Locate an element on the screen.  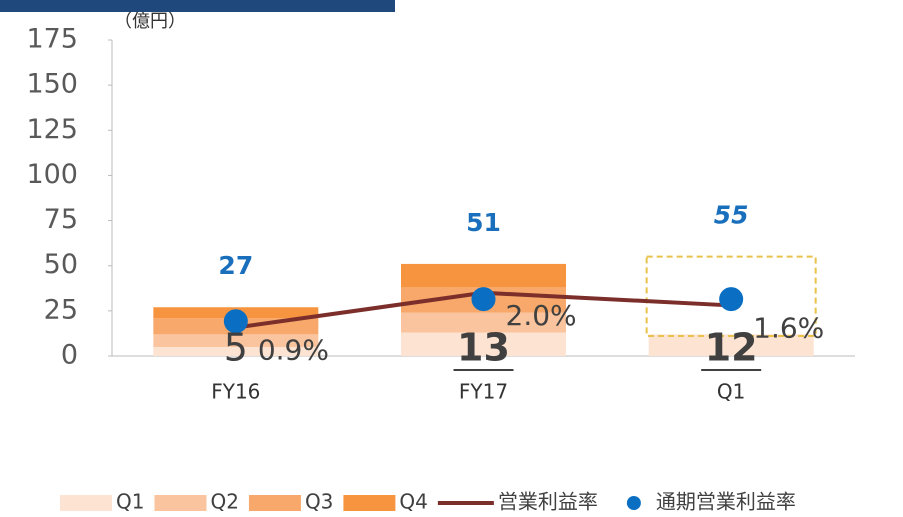
y-tick-label: 50 is located at coordinates (61, 264).